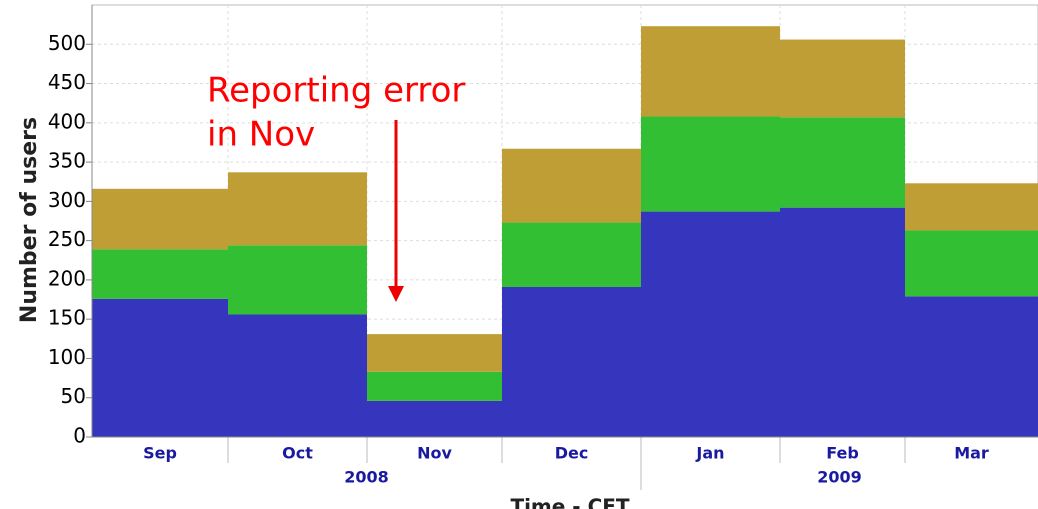  What do you see at coordinates (67, 278) in the screenshot?
I see `y-tick-label: 200` at bounding box center [67, 278].